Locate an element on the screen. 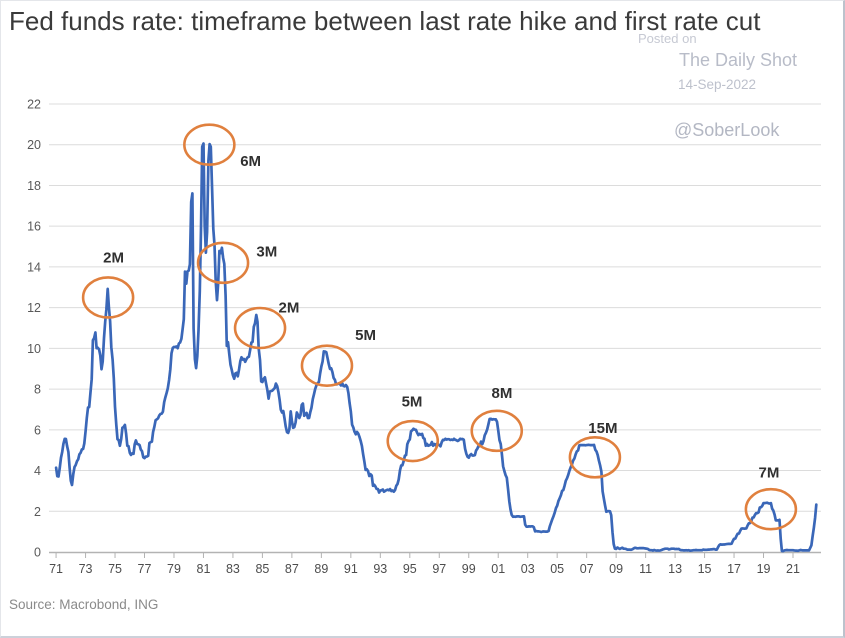  y-tick-label: 22 is located at coordinates (34, 105).